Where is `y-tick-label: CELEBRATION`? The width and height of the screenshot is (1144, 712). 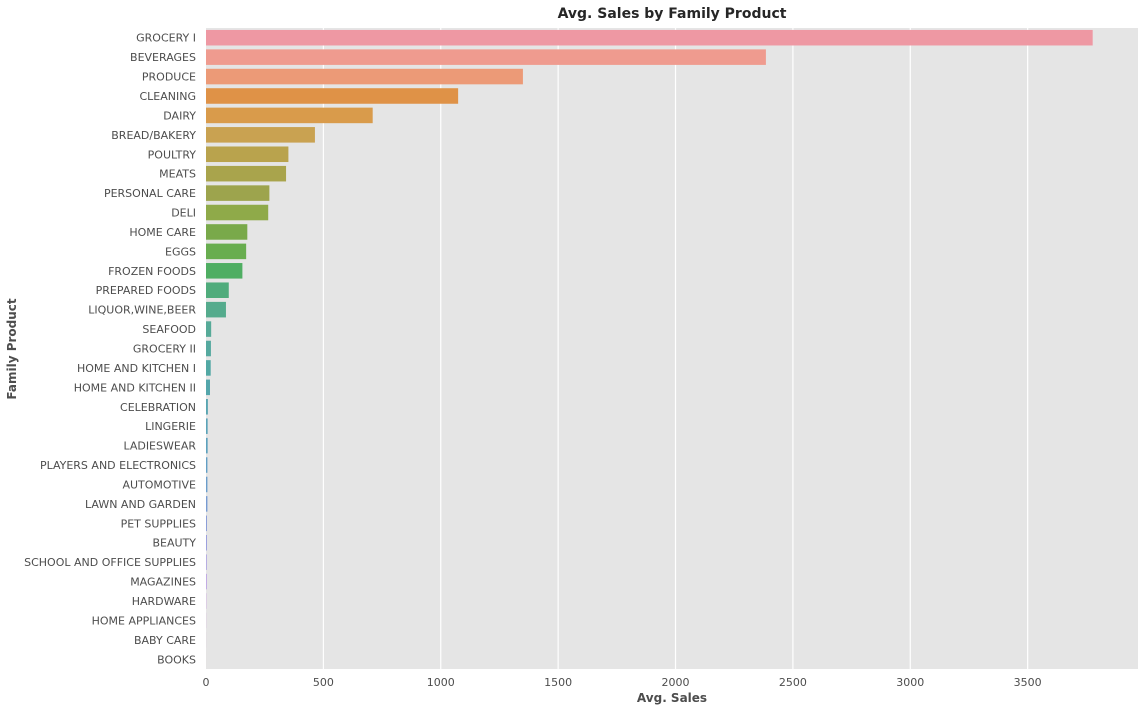
y-tick-label: CELEBRATION is located at coordinates (158, 407).